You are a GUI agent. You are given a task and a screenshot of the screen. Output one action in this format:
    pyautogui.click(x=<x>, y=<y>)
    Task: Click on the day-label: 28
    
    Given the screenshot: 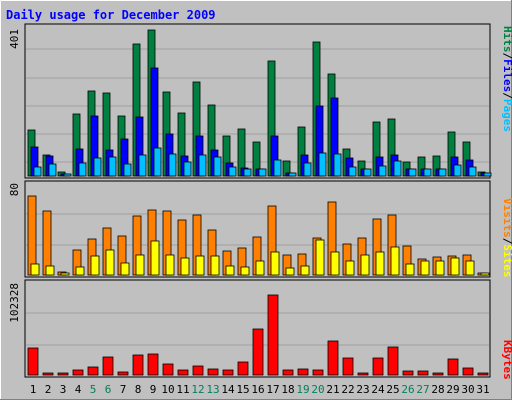 What is the action you would take?
    pyautogui.click(x=437, y=389)
    